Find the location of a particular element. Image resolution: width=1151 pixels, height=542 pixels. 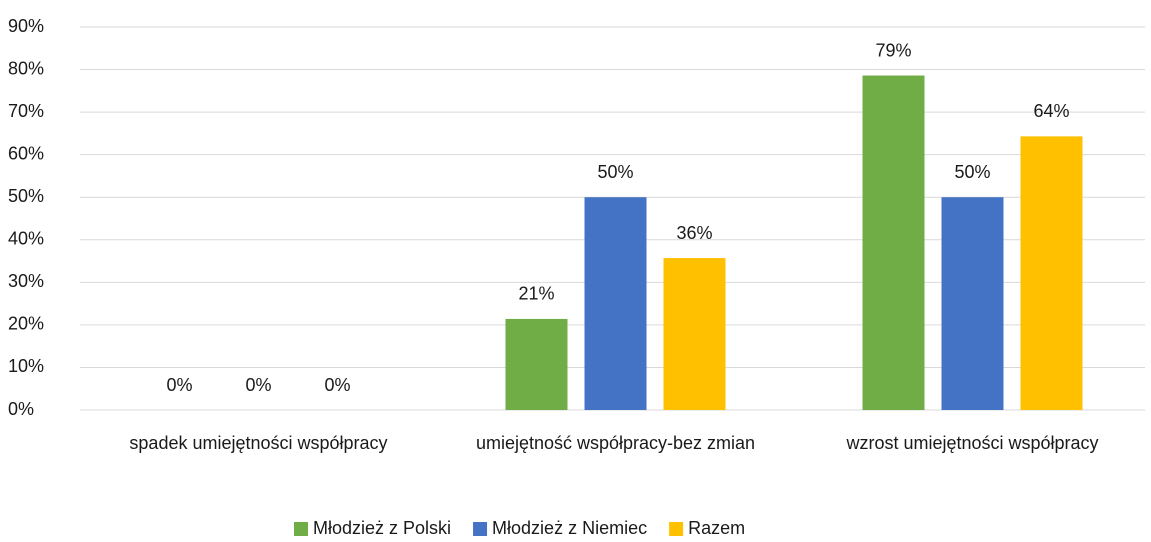

y-tick-label: 10% is located at coordinates (26, 366).